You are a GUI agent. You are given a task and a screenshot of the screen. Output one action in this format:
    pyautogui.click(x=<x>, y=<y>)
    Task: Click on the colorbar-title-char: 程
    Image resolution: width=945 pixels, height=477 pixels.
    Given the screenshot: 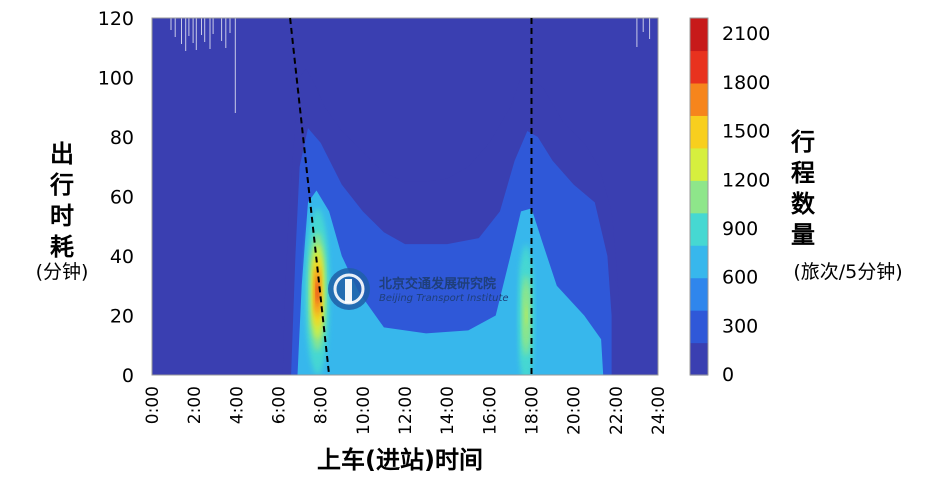 What is the action you would take?
    pyautogui.click(x=803, y=173)
    